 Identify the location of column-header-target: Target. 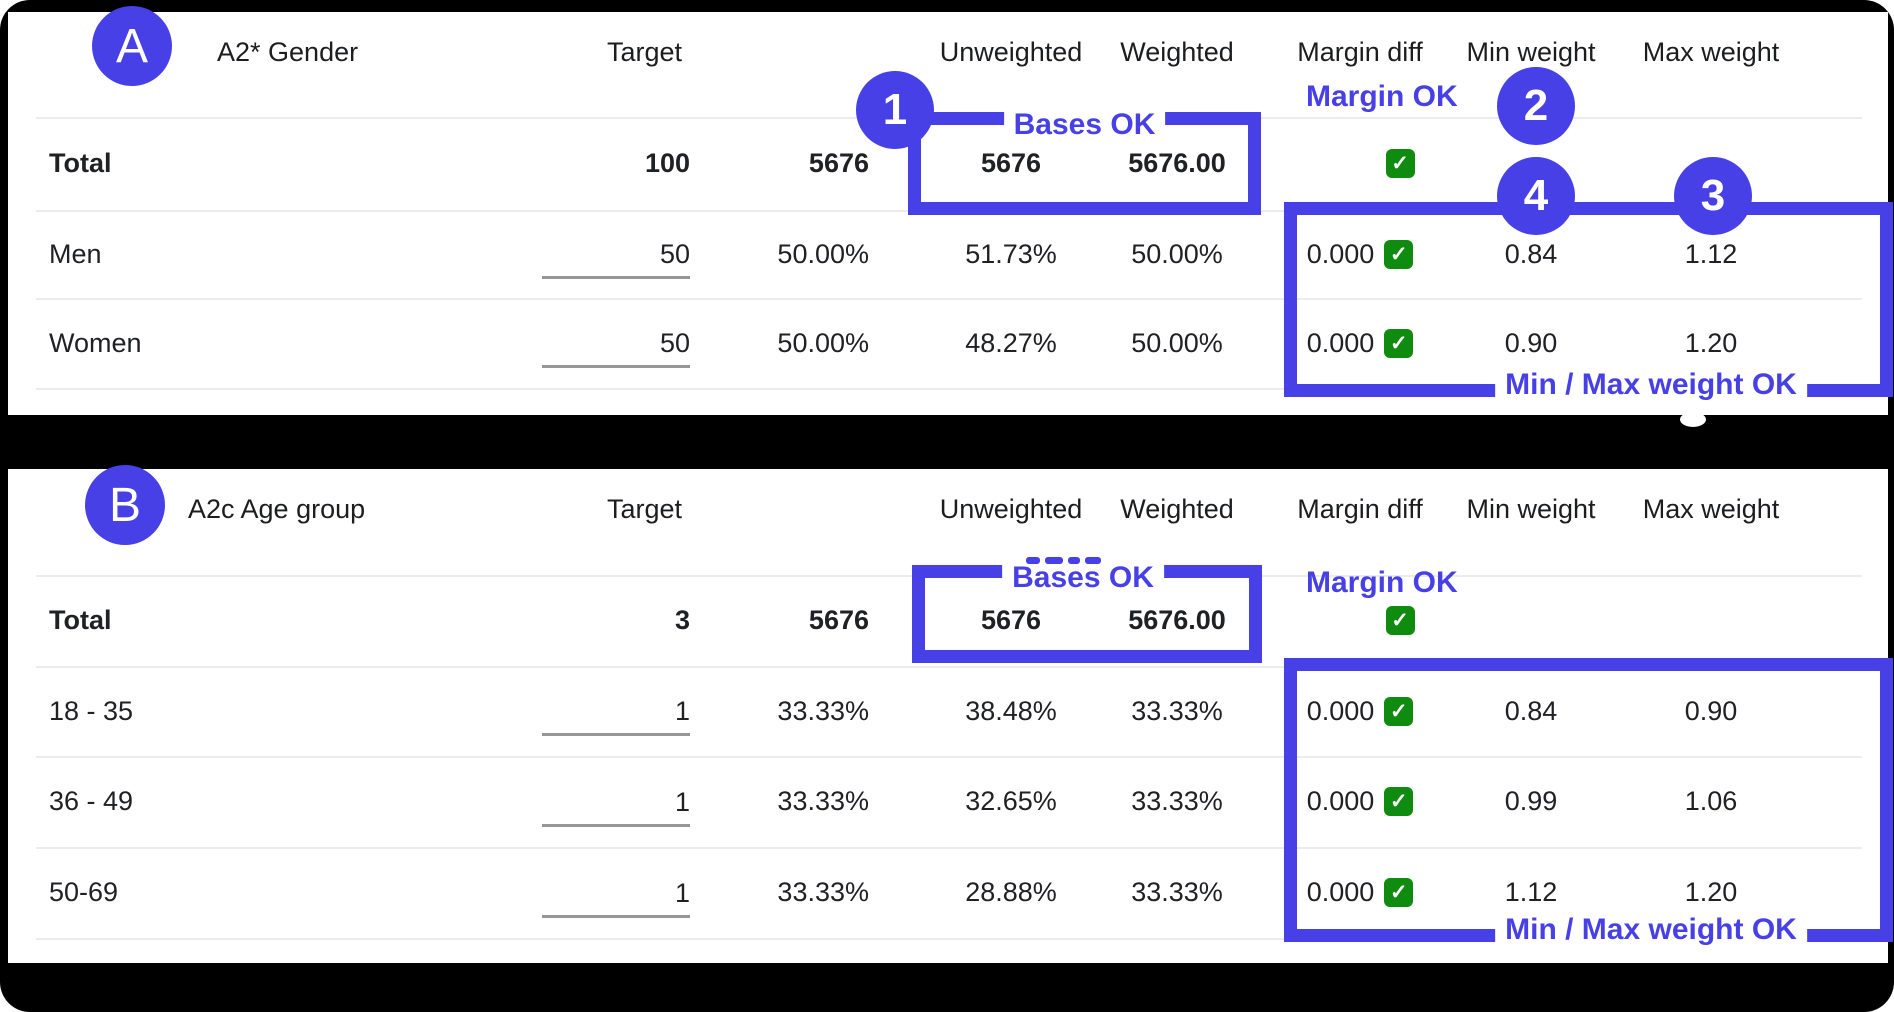
(644, 51).